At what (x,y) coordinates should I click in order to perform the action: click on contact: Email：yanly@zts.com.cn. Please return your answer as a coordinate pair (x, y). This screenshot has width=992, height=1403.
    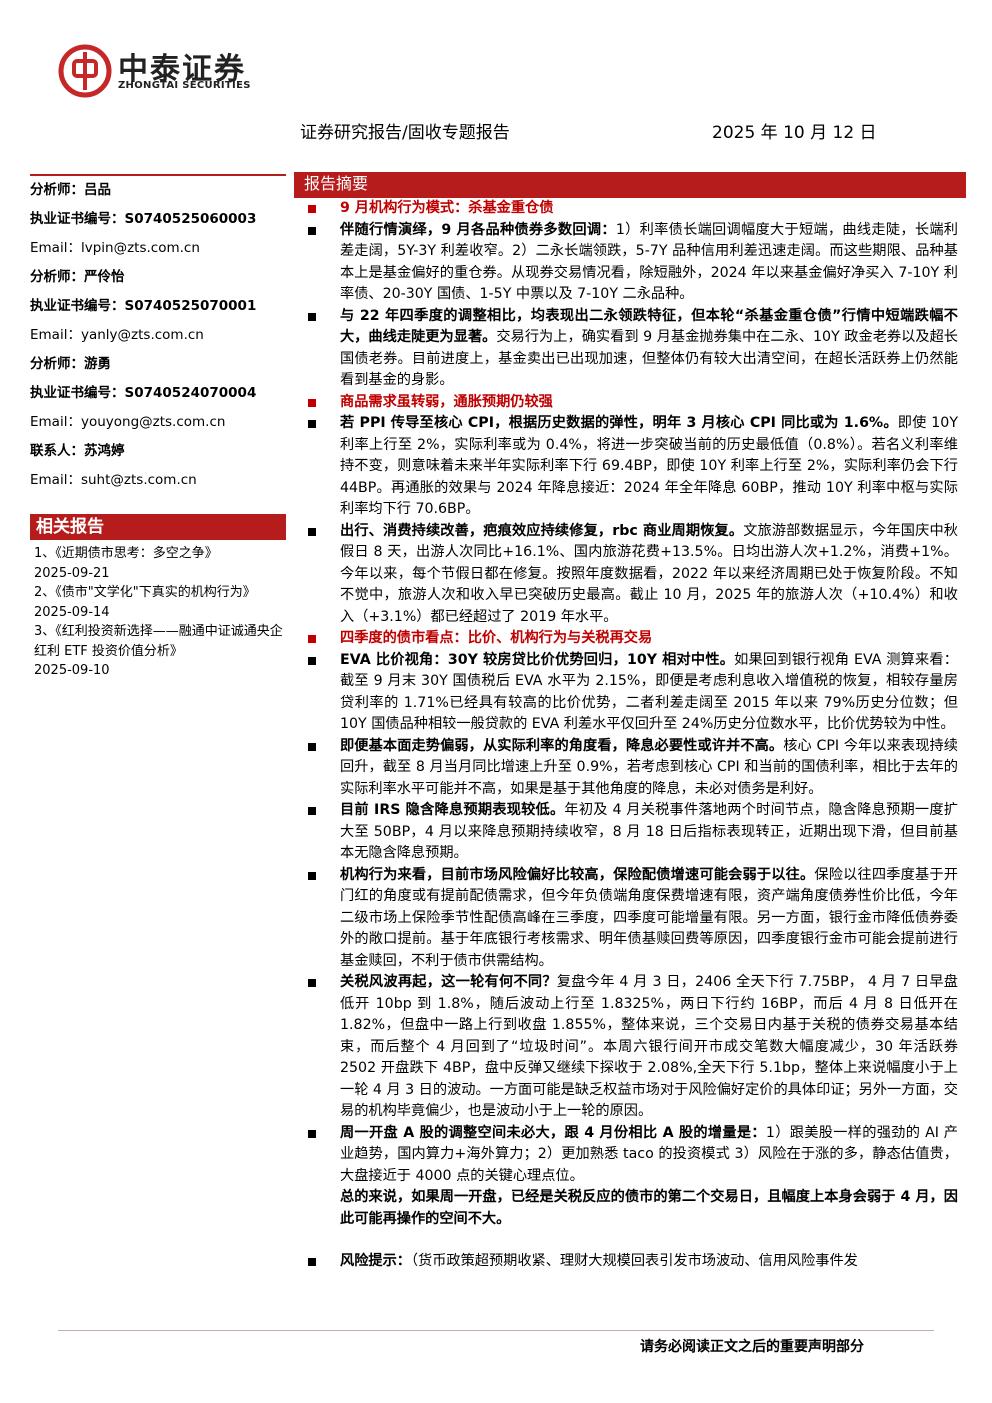
    Looking at the image, I should click on (159, 335).